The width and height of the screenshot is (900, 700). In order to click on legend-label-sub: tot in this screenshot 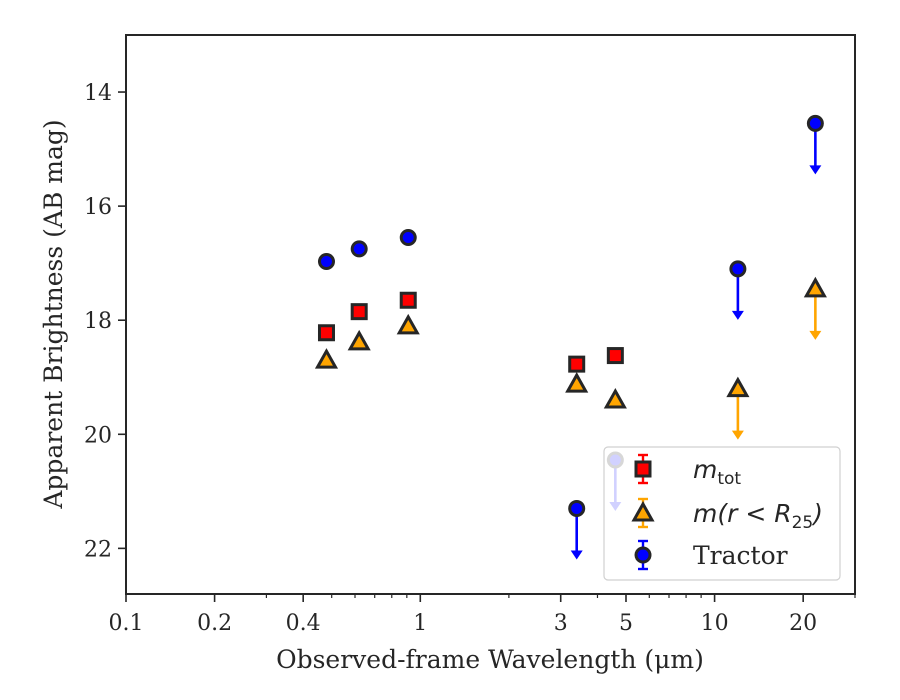, I will do `click(729, 479)`.